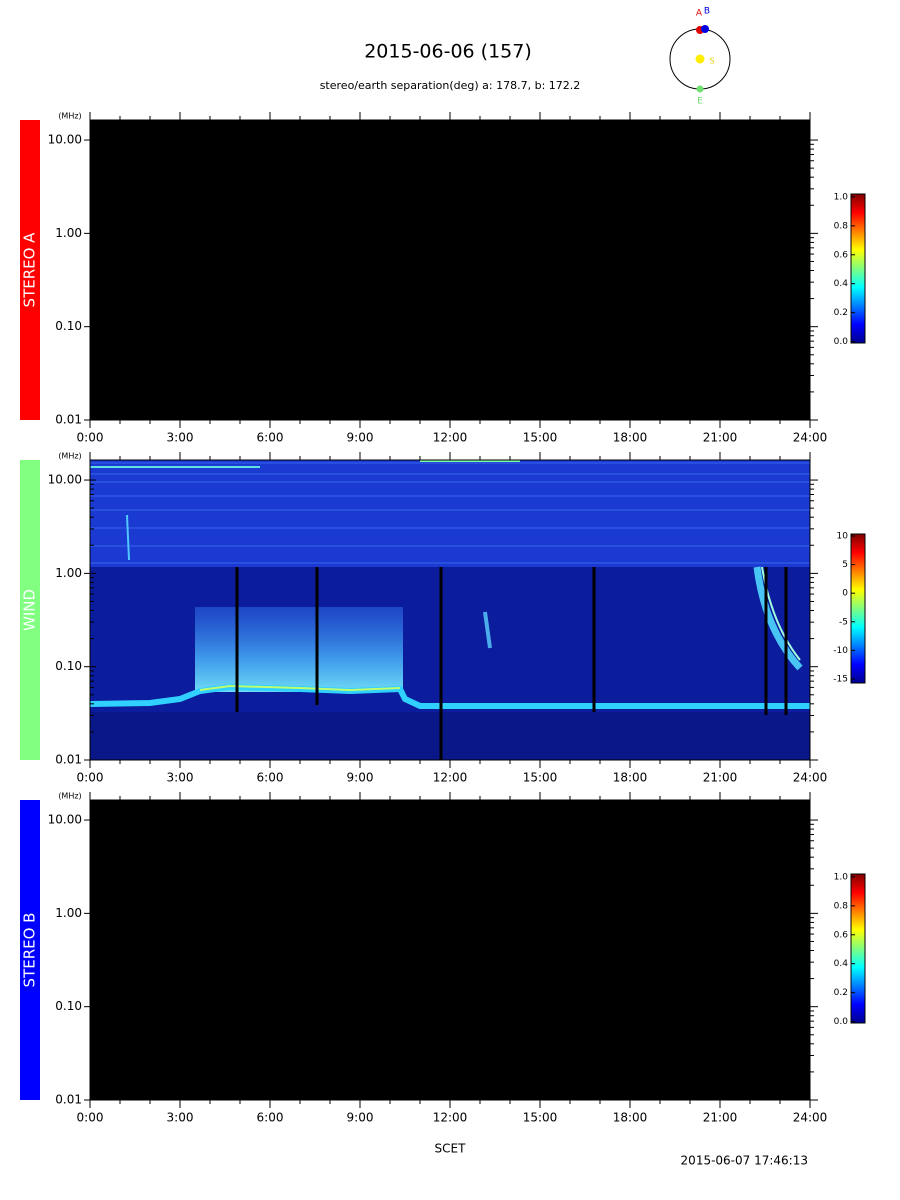  Describe the element at coordinates (448, 52) in the screenshot. I see `title: 2015-06-06 (157)` at that location.